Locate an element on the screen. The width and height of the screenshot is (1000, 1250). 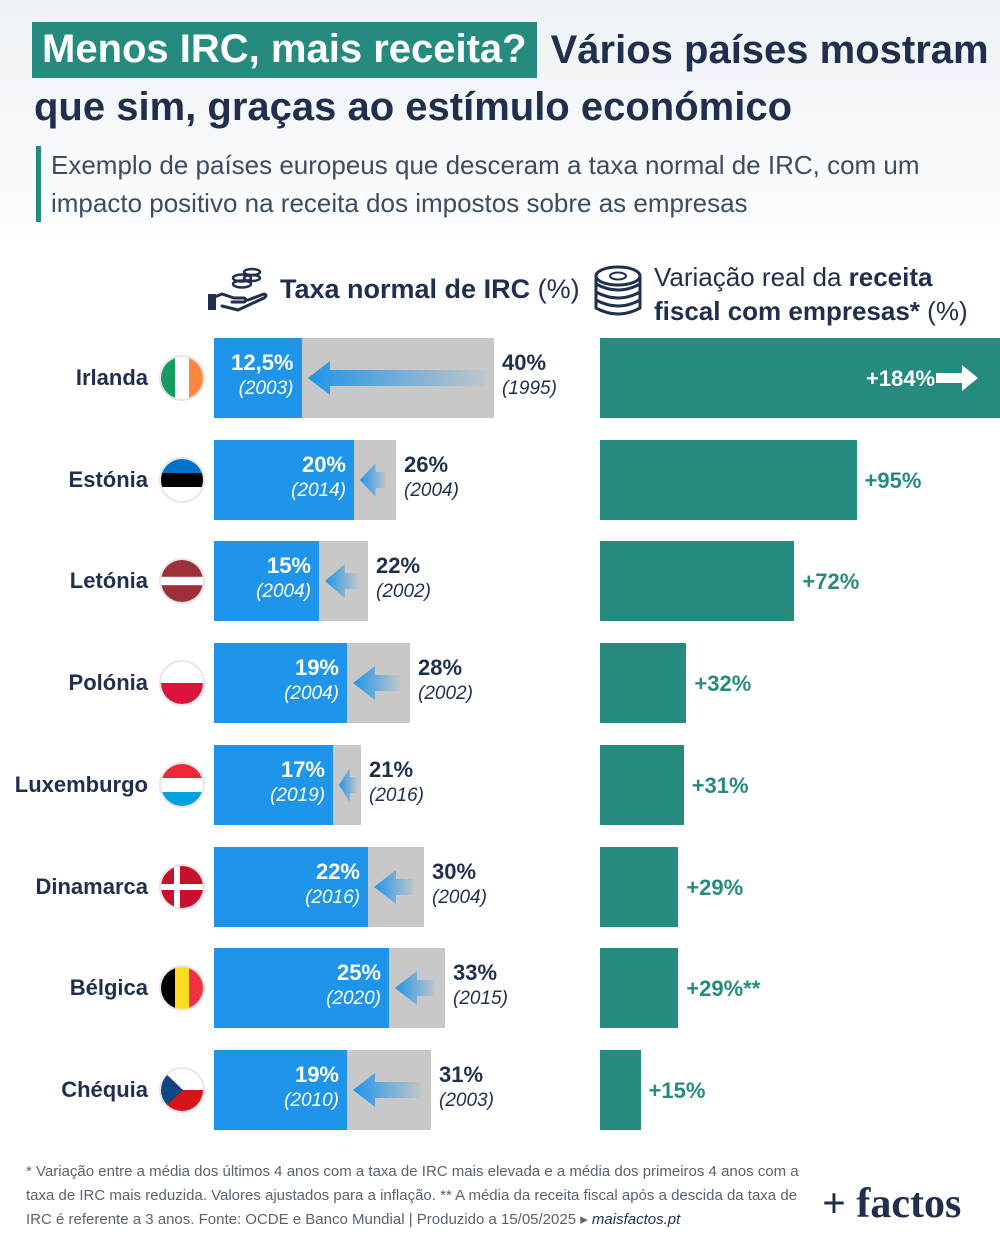
flag-estonia is located at coordinates (182, 479).